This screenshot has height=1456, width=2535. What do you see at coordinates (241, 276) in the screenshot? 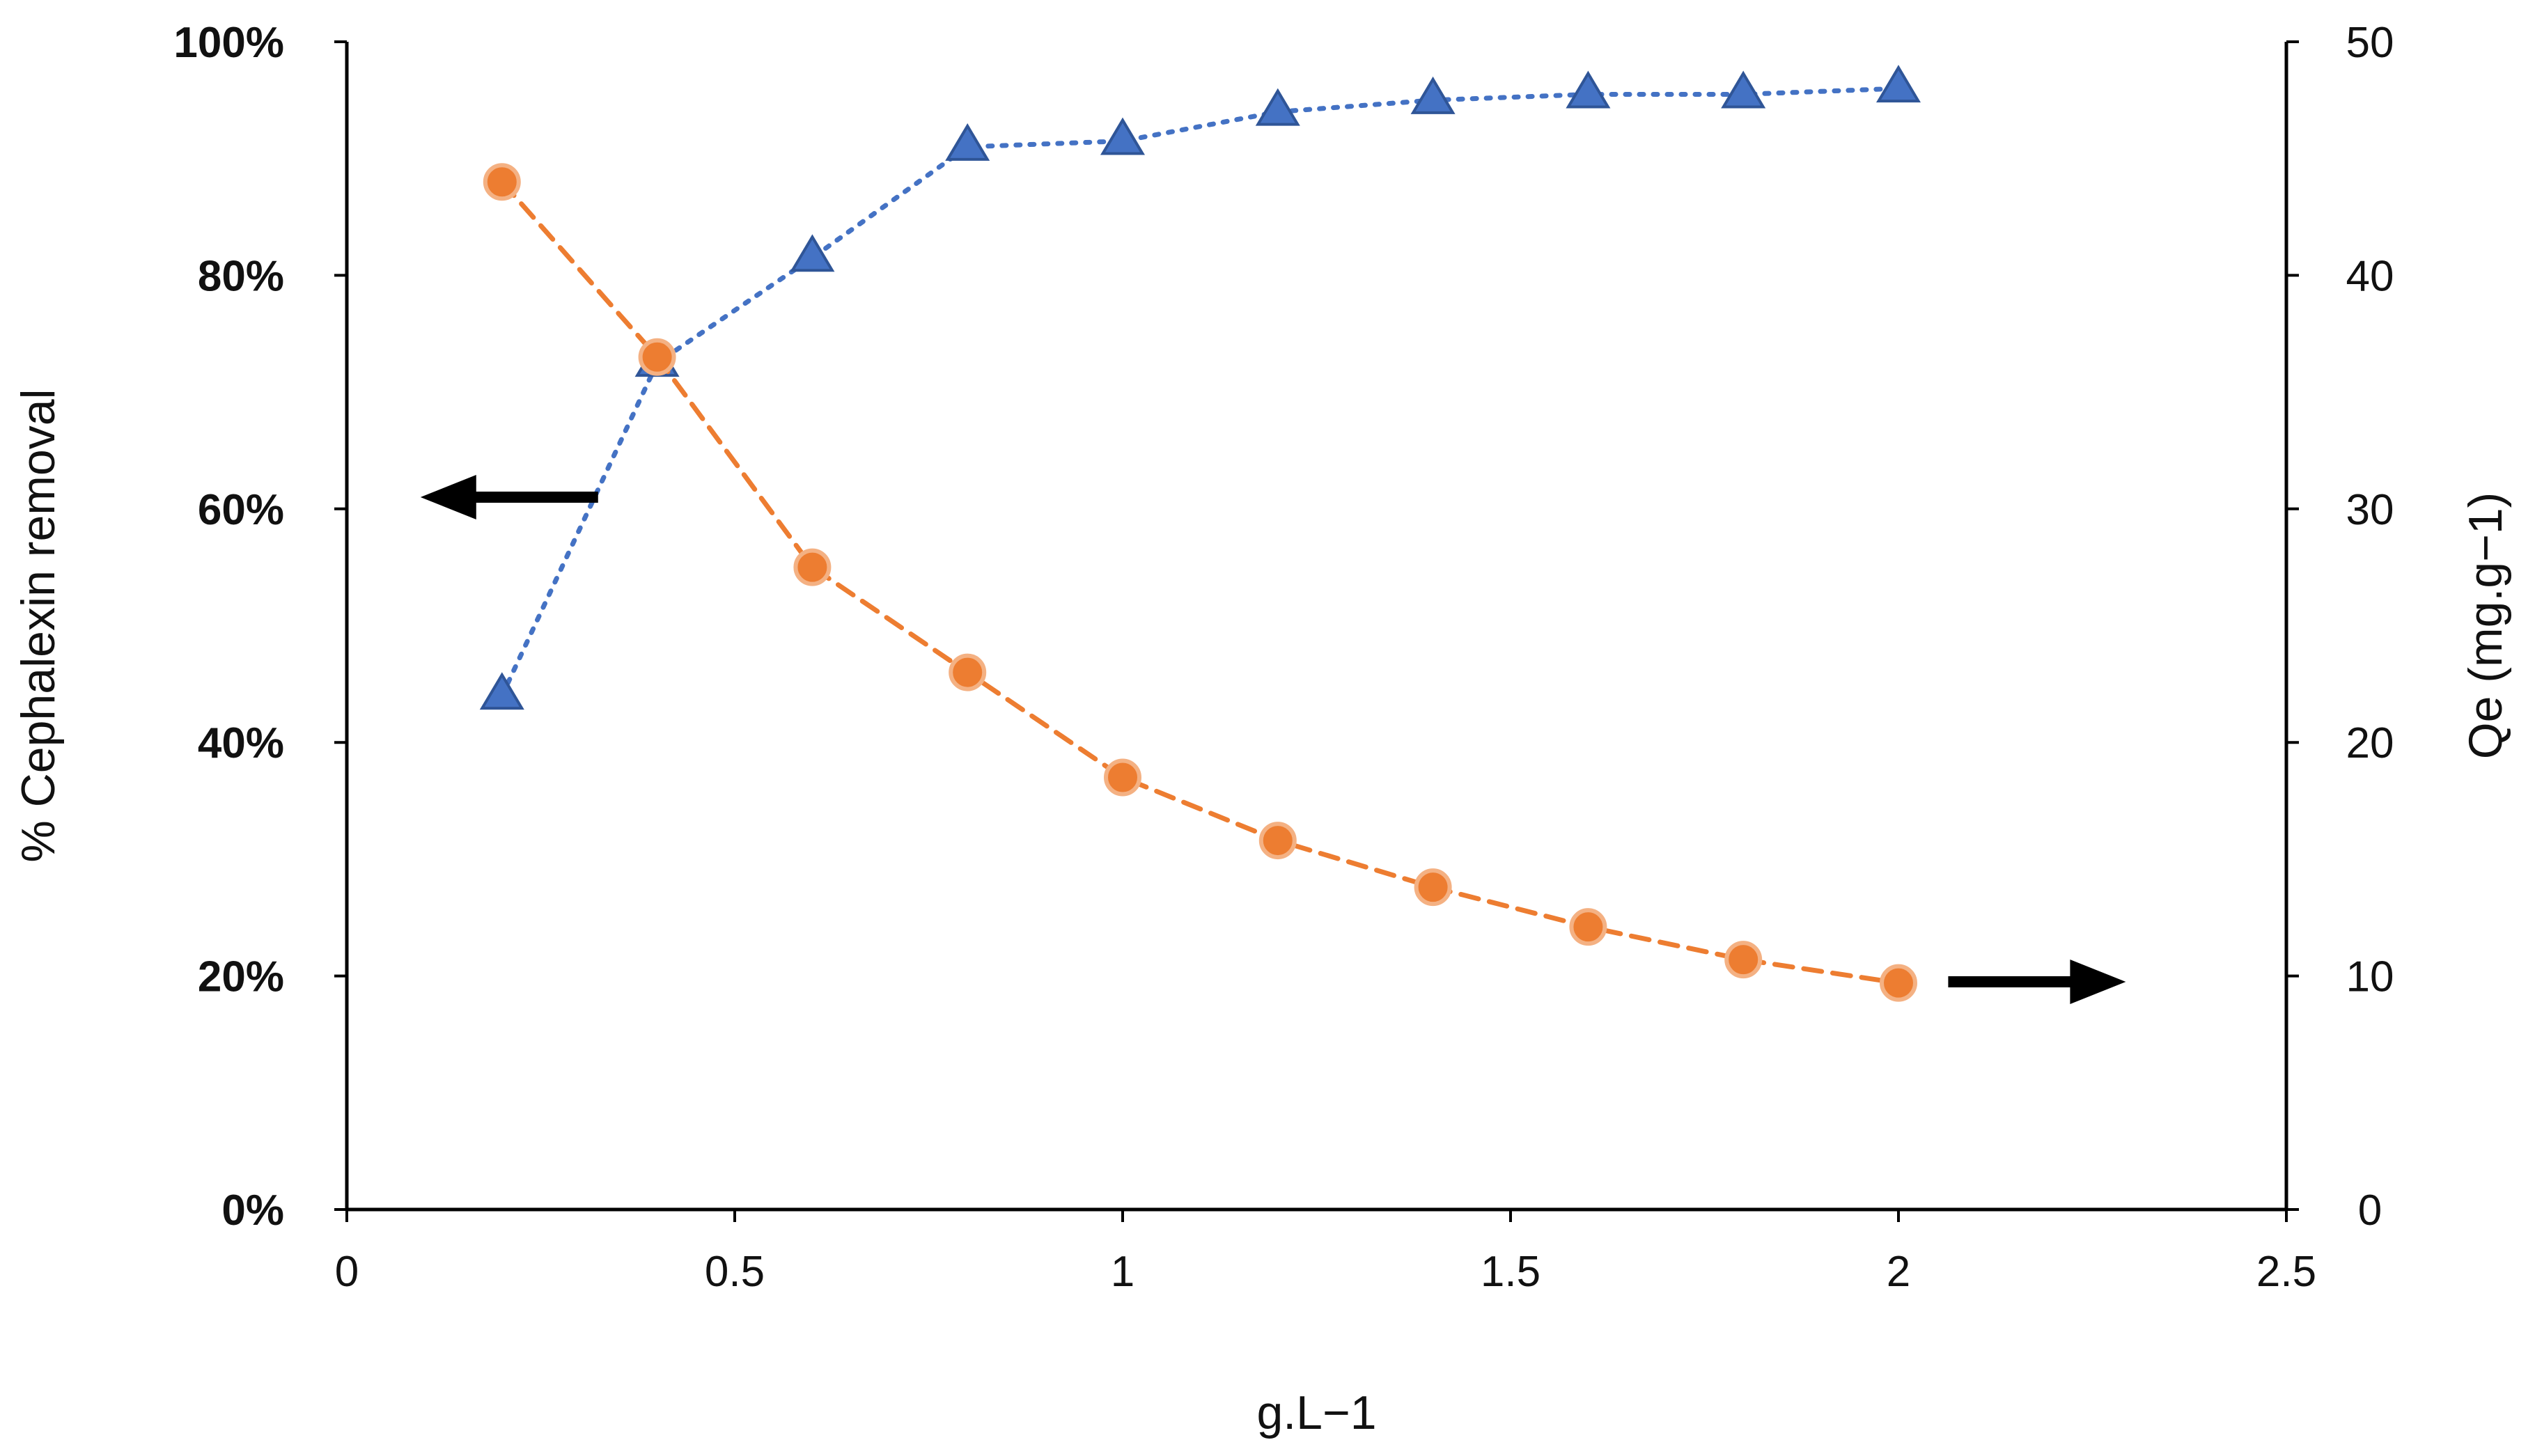
I see `y-left-tick-label: 80%` at bounding box center [241, 276].